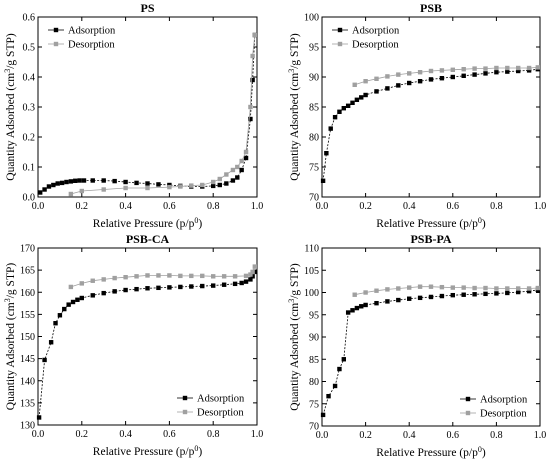 The image size is (550, 467). I want to click on y-tick-label: 75, so click(314, 168).